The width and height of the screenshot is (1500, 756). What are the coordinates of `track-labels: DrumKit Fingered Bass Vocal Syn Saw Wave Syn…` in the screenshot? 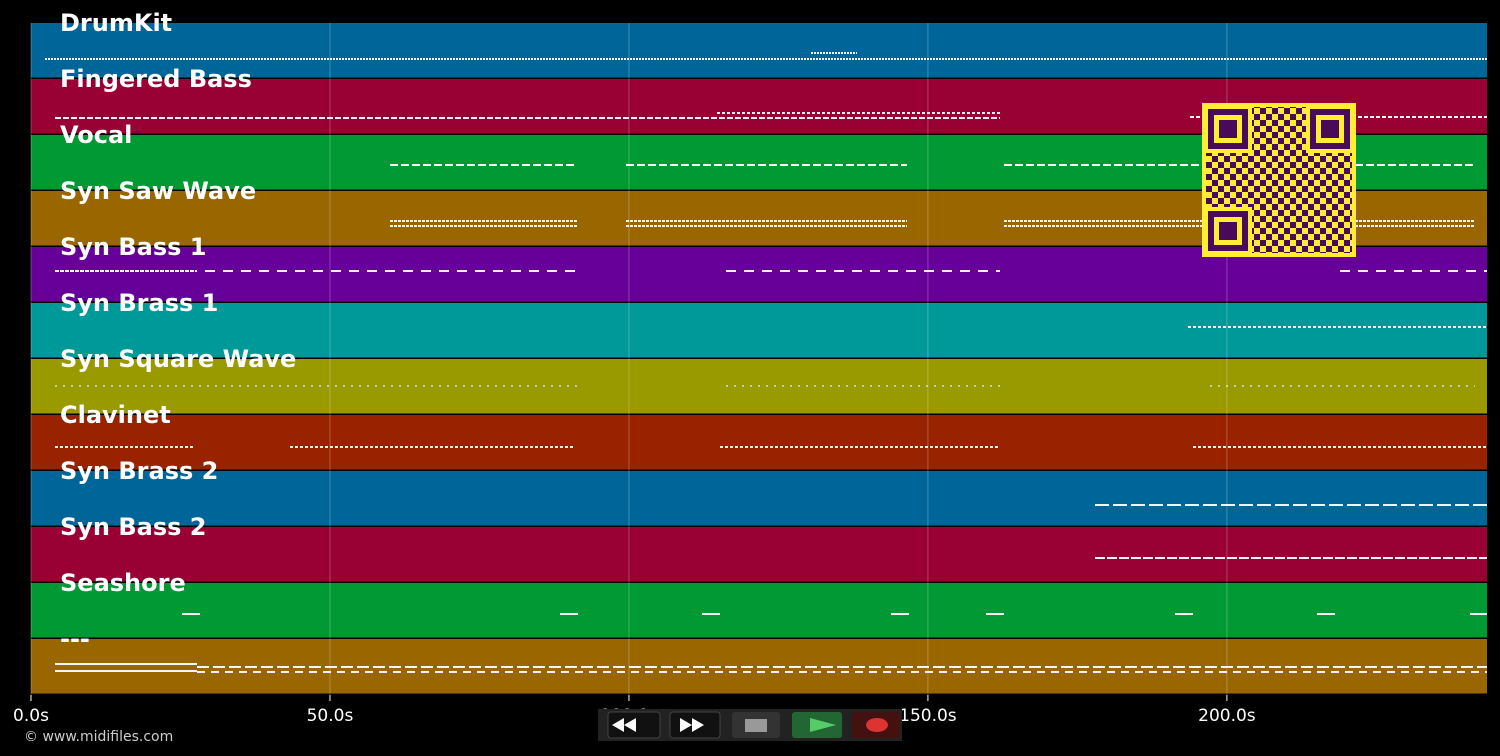 It's located at (178, 331).